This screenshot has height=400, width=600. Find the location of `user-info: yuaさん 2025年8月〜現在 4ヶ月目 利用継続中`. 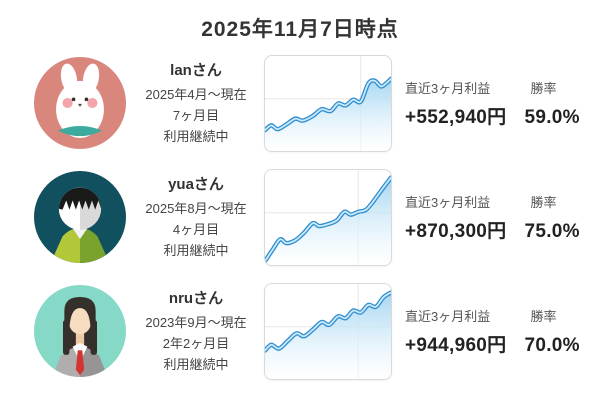

user-info: yuaさん 2025年8月〜現在 4ヶ月目 利用継続中 is located at coordinates (196, 217).